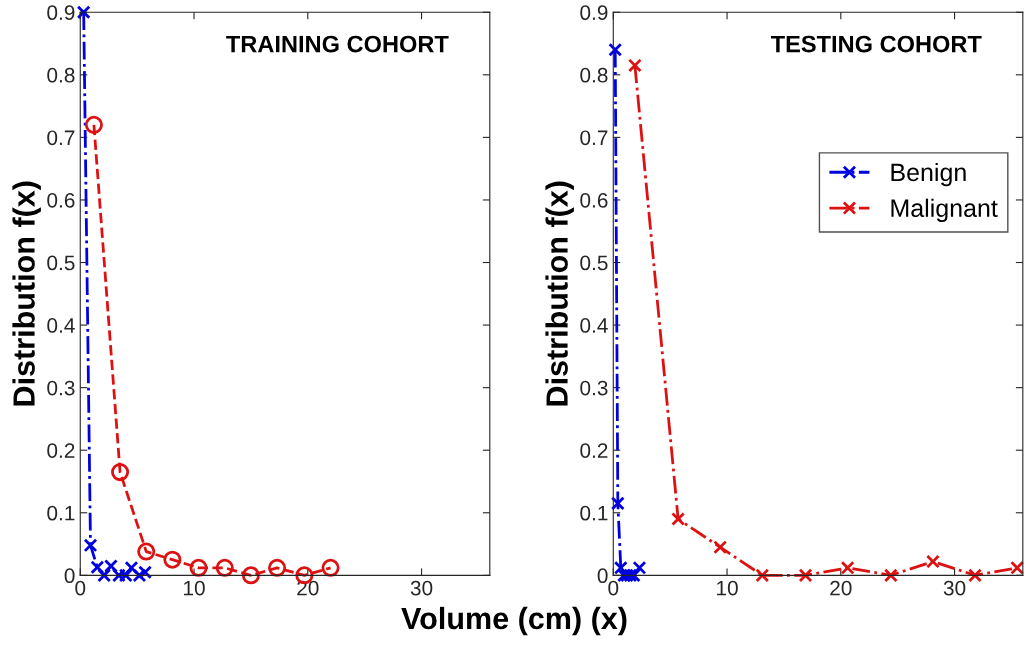 This screenshot has height=645, width=1029. What do you see at coordinates (928, 174) in the screenshot?
I see `legend-label: Benign` at bounding box center [928, 174].